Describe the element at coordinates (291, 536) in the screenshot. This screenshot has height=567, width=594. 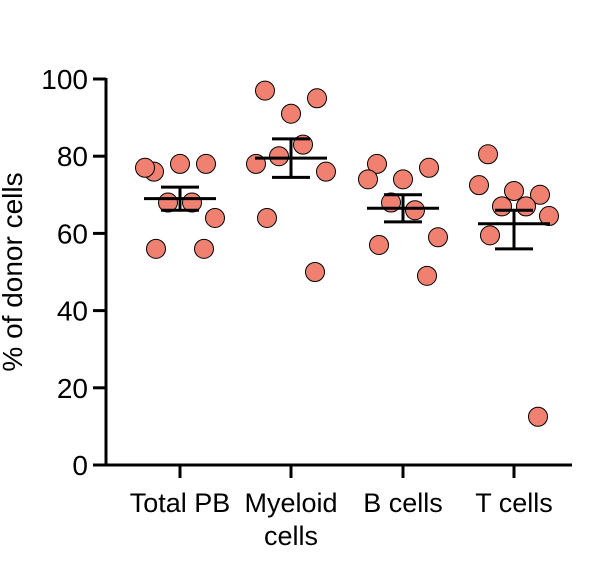
I see `x-tick-label: cells` at that location.